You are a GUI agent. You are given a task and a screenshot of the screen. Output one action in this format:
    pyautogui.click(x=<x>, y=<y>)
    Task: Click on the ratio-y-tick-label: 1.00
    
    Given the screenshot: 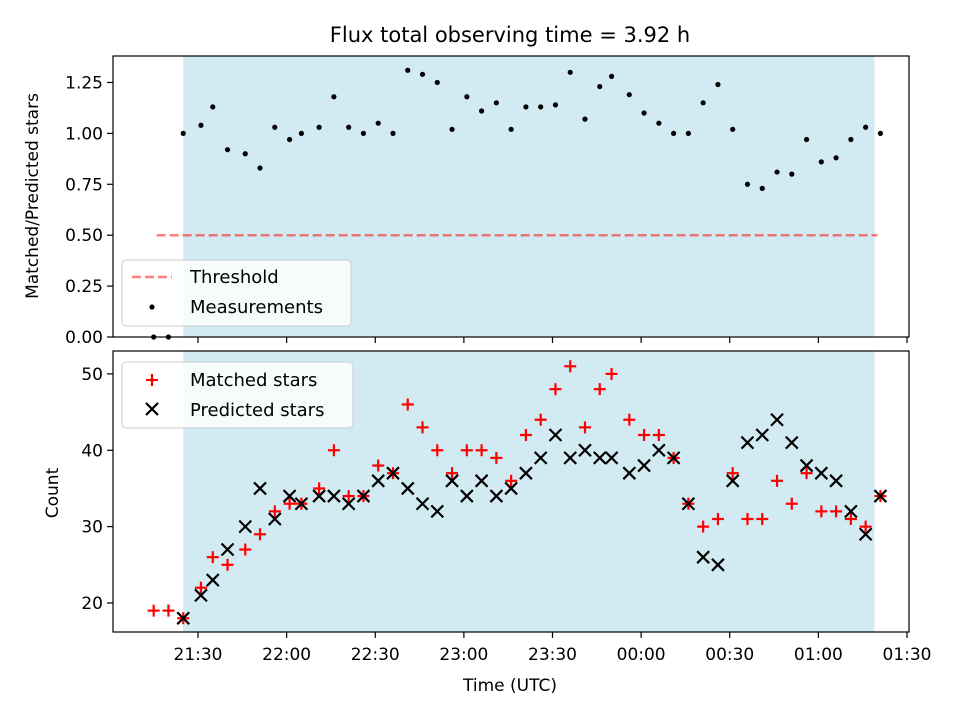 What is the action you would take?
    pyautogui.click(x=84, y=134)
    